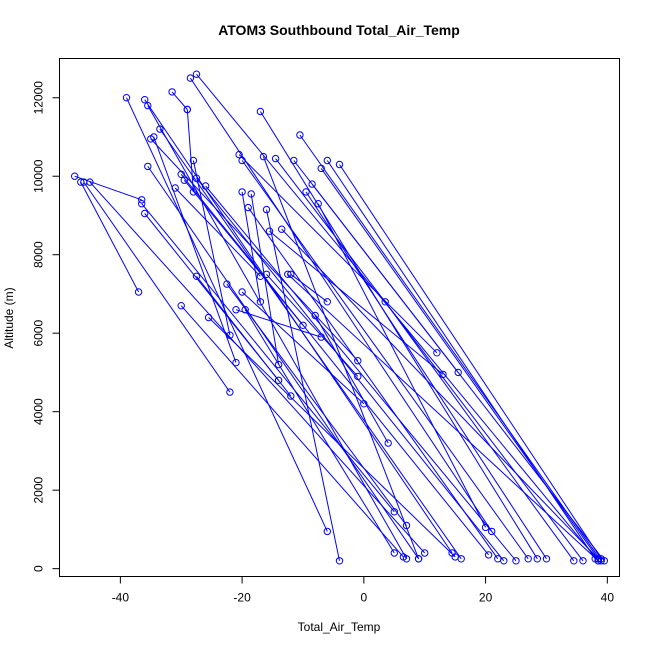  What do you see at coordinates (39, 254) in the screenshot?
I see `y-tick-label: 8000` at bounding box center [39, 254].